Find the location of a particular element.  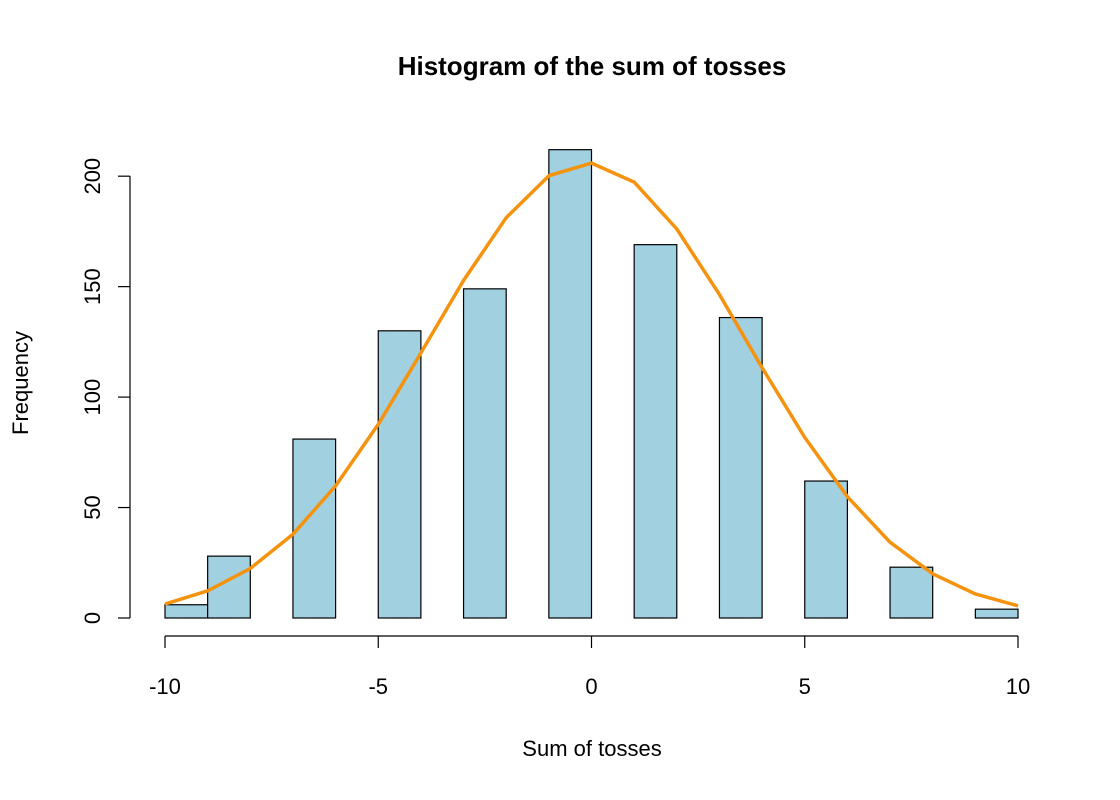

x-tick-label: 10 is located at coordinates (1018, 686).